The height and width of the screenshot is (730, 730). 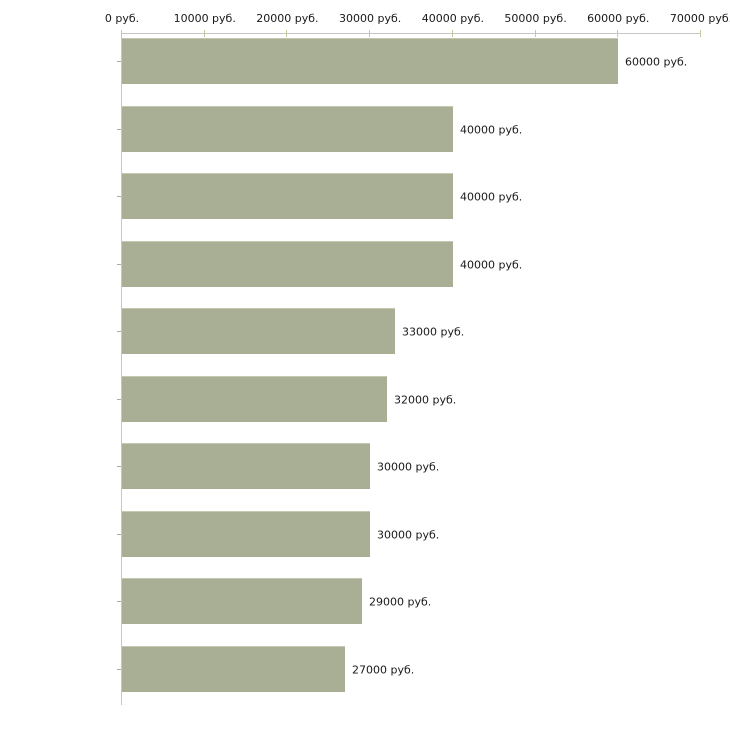 I want to click on value-label: 29000 руб., so click(x=400, y=602).